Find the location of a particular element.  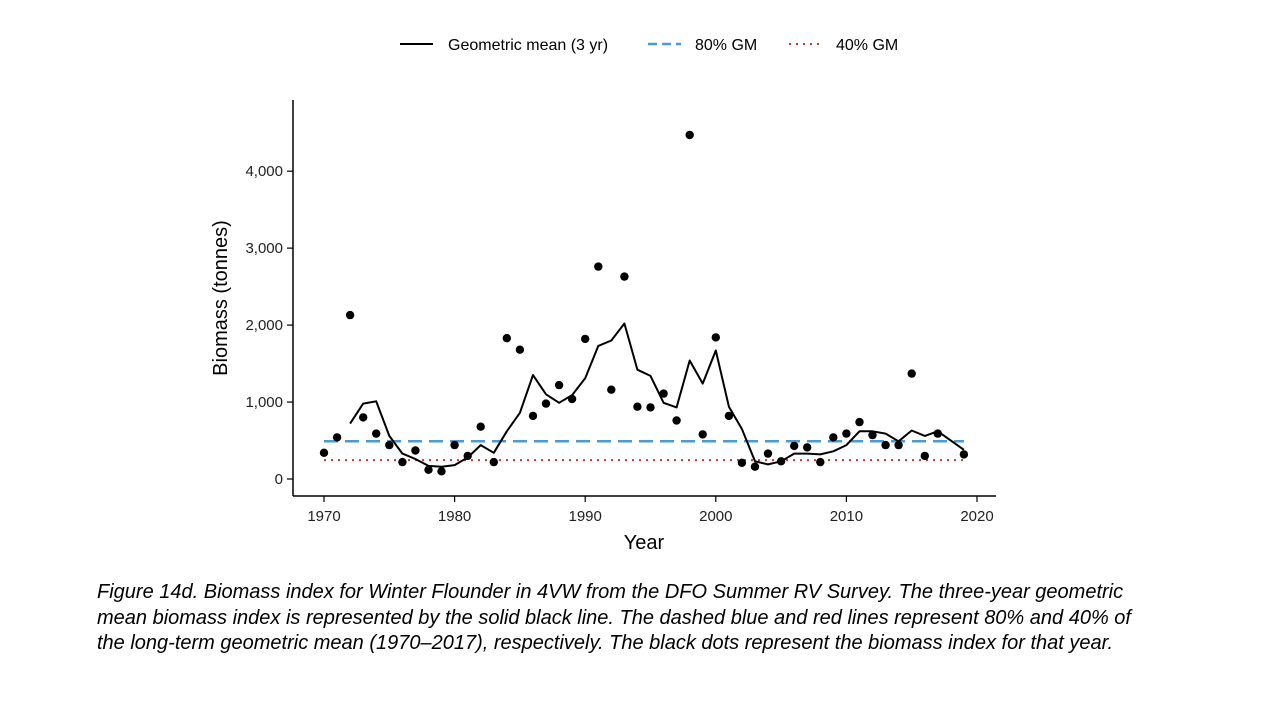

data-point-2009 is located at coordinates (833, 437).